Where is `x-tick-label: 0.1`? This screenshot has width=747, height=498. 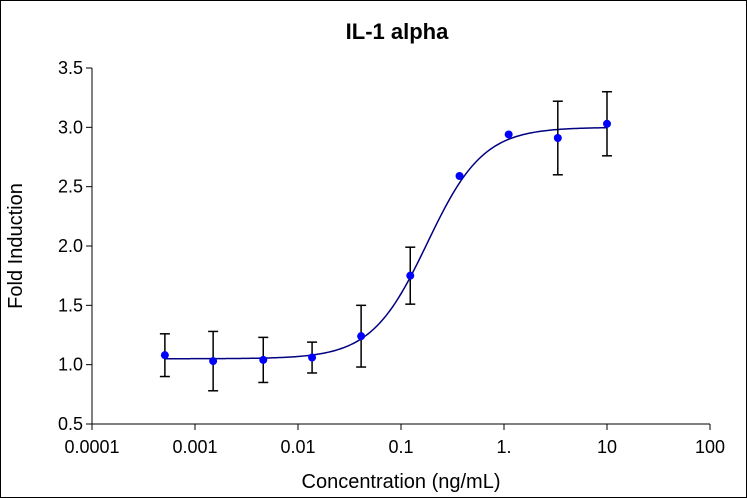 x-tick-label: 0.1 is located at coordinates (400, 447).